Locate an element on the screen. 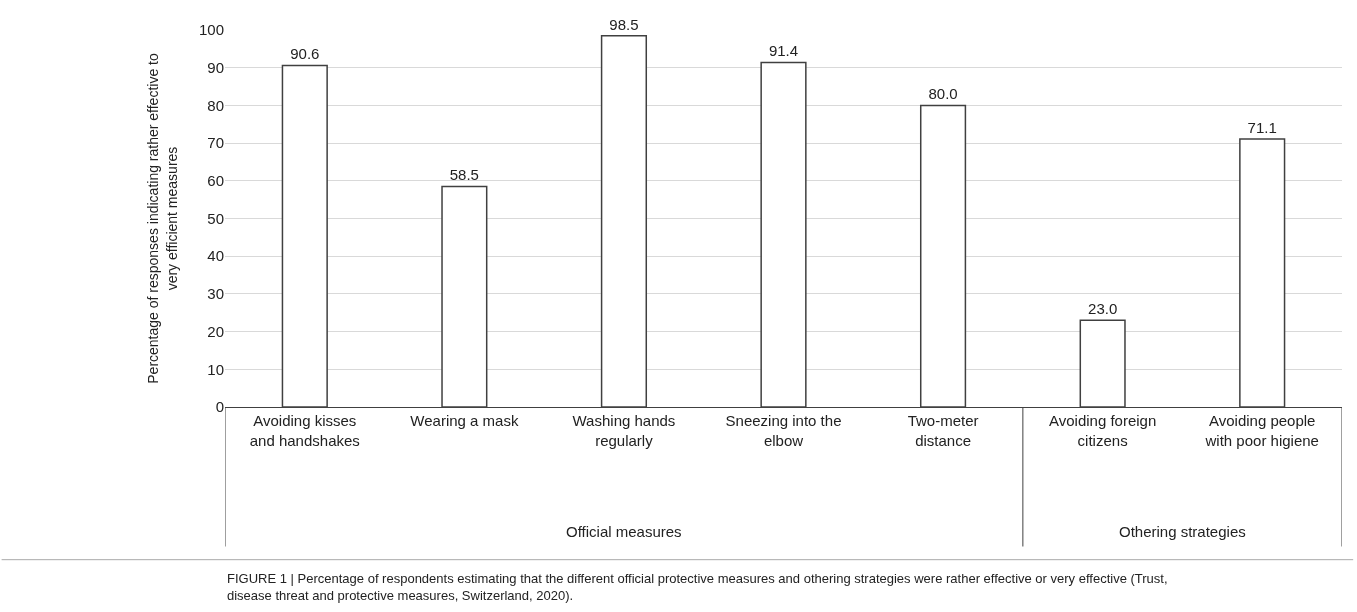 This screenshot has width=1357, height=612. y-axis-title: Percentage of responses indicating rather effective to very efficient measures is located at coordinates (162, 218).